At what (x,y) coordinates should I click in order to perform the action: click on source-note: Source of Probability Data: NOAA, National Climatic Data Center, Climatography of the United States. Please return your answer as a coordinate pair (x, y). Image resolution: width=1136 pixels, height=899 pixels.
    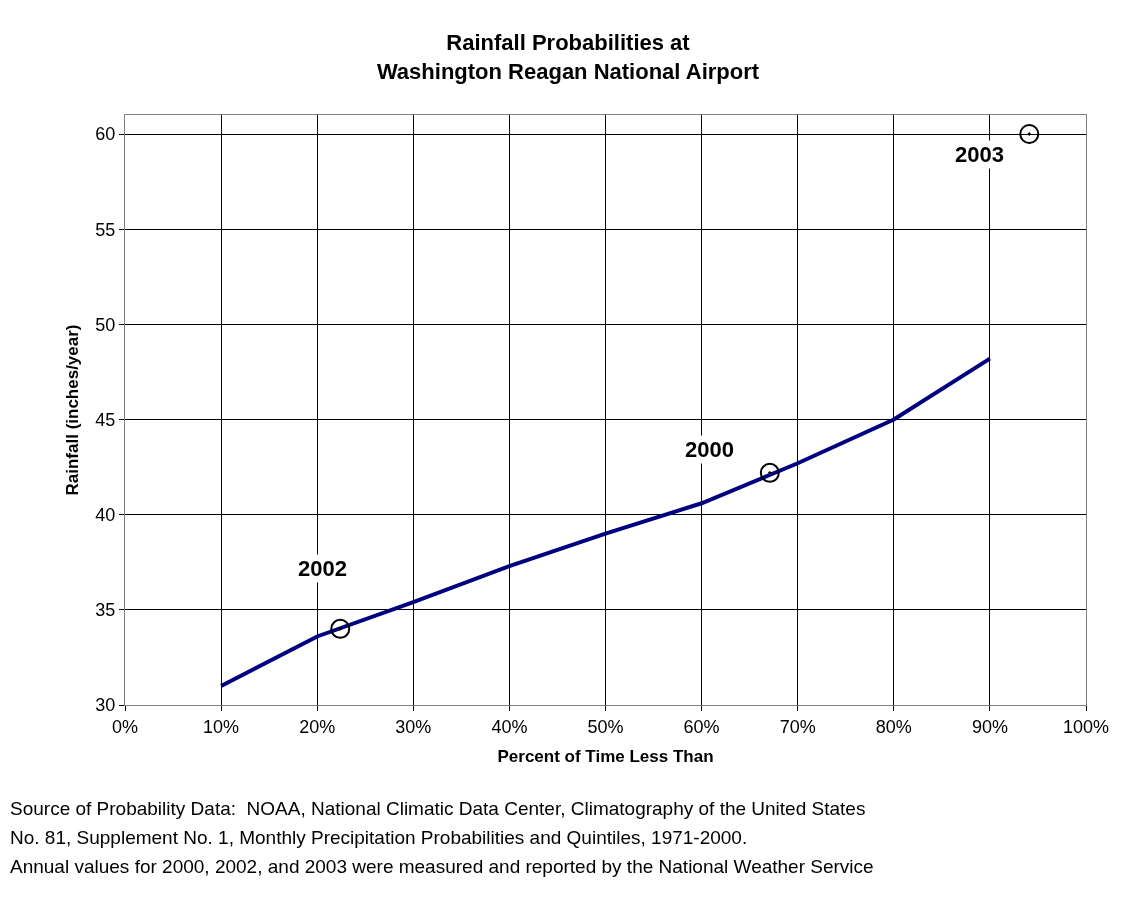
    Looking at the image, I should click on (438, 808).